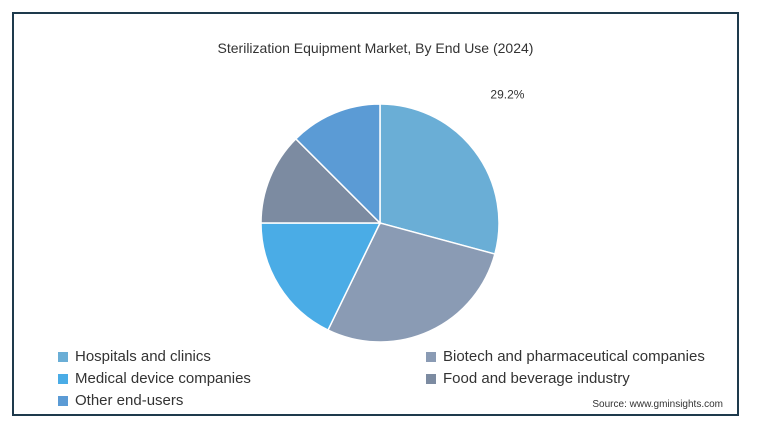  Describe the element at coordinates (337, 164) in the screenshot. I see `pie-slice-other-end-users` at that location.